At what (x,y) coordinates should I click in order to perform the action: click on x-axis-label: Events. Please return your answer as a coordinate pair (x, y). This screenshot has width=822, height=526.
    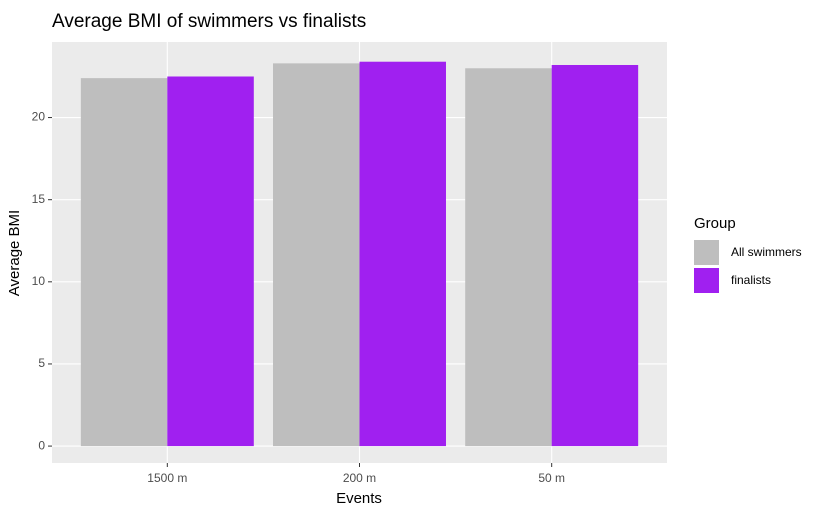
    Looking at the image, I should click on (359, 498).